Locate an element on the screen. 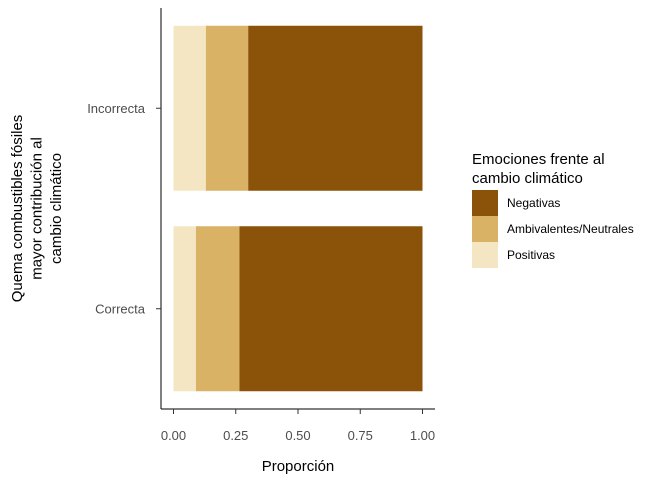  y-axis-title-line: Quema combustibles fósiles is located at coordinates (17, 209).